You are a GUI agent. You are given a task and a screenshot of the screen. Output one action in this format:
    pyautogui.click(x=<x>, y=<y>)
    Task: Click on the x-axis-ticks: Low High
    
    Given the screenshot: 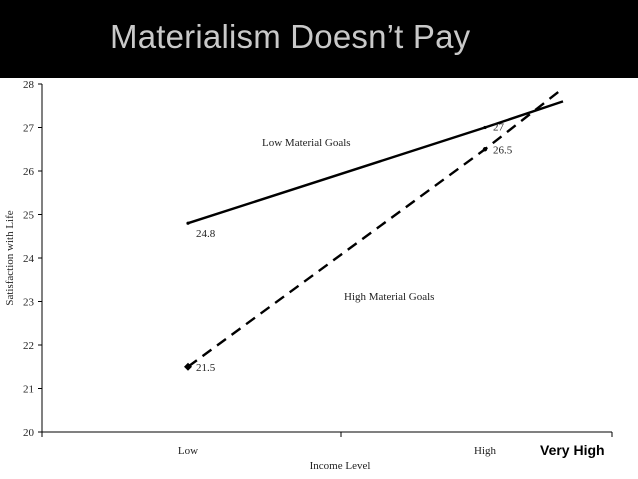 What is the action you would take?
    pyautogui.click(x=327, y=444)
    